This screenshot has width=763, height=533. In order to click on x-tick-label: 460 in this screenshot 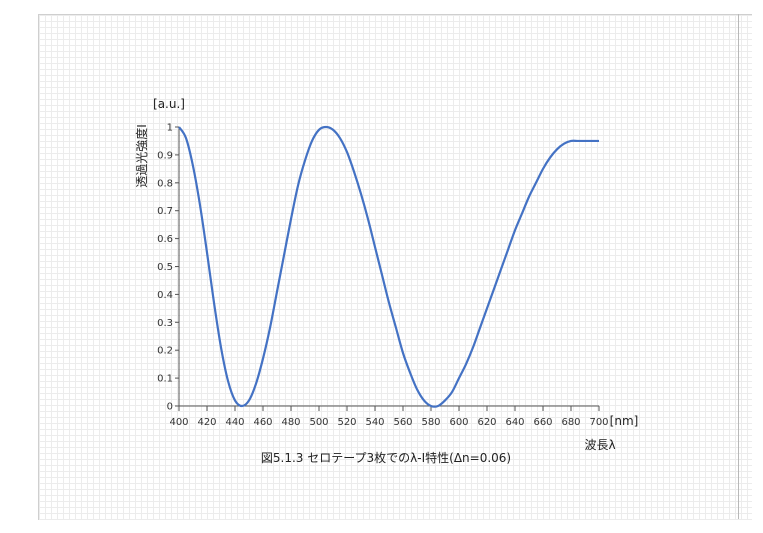, I will do `click(262, 422)`.